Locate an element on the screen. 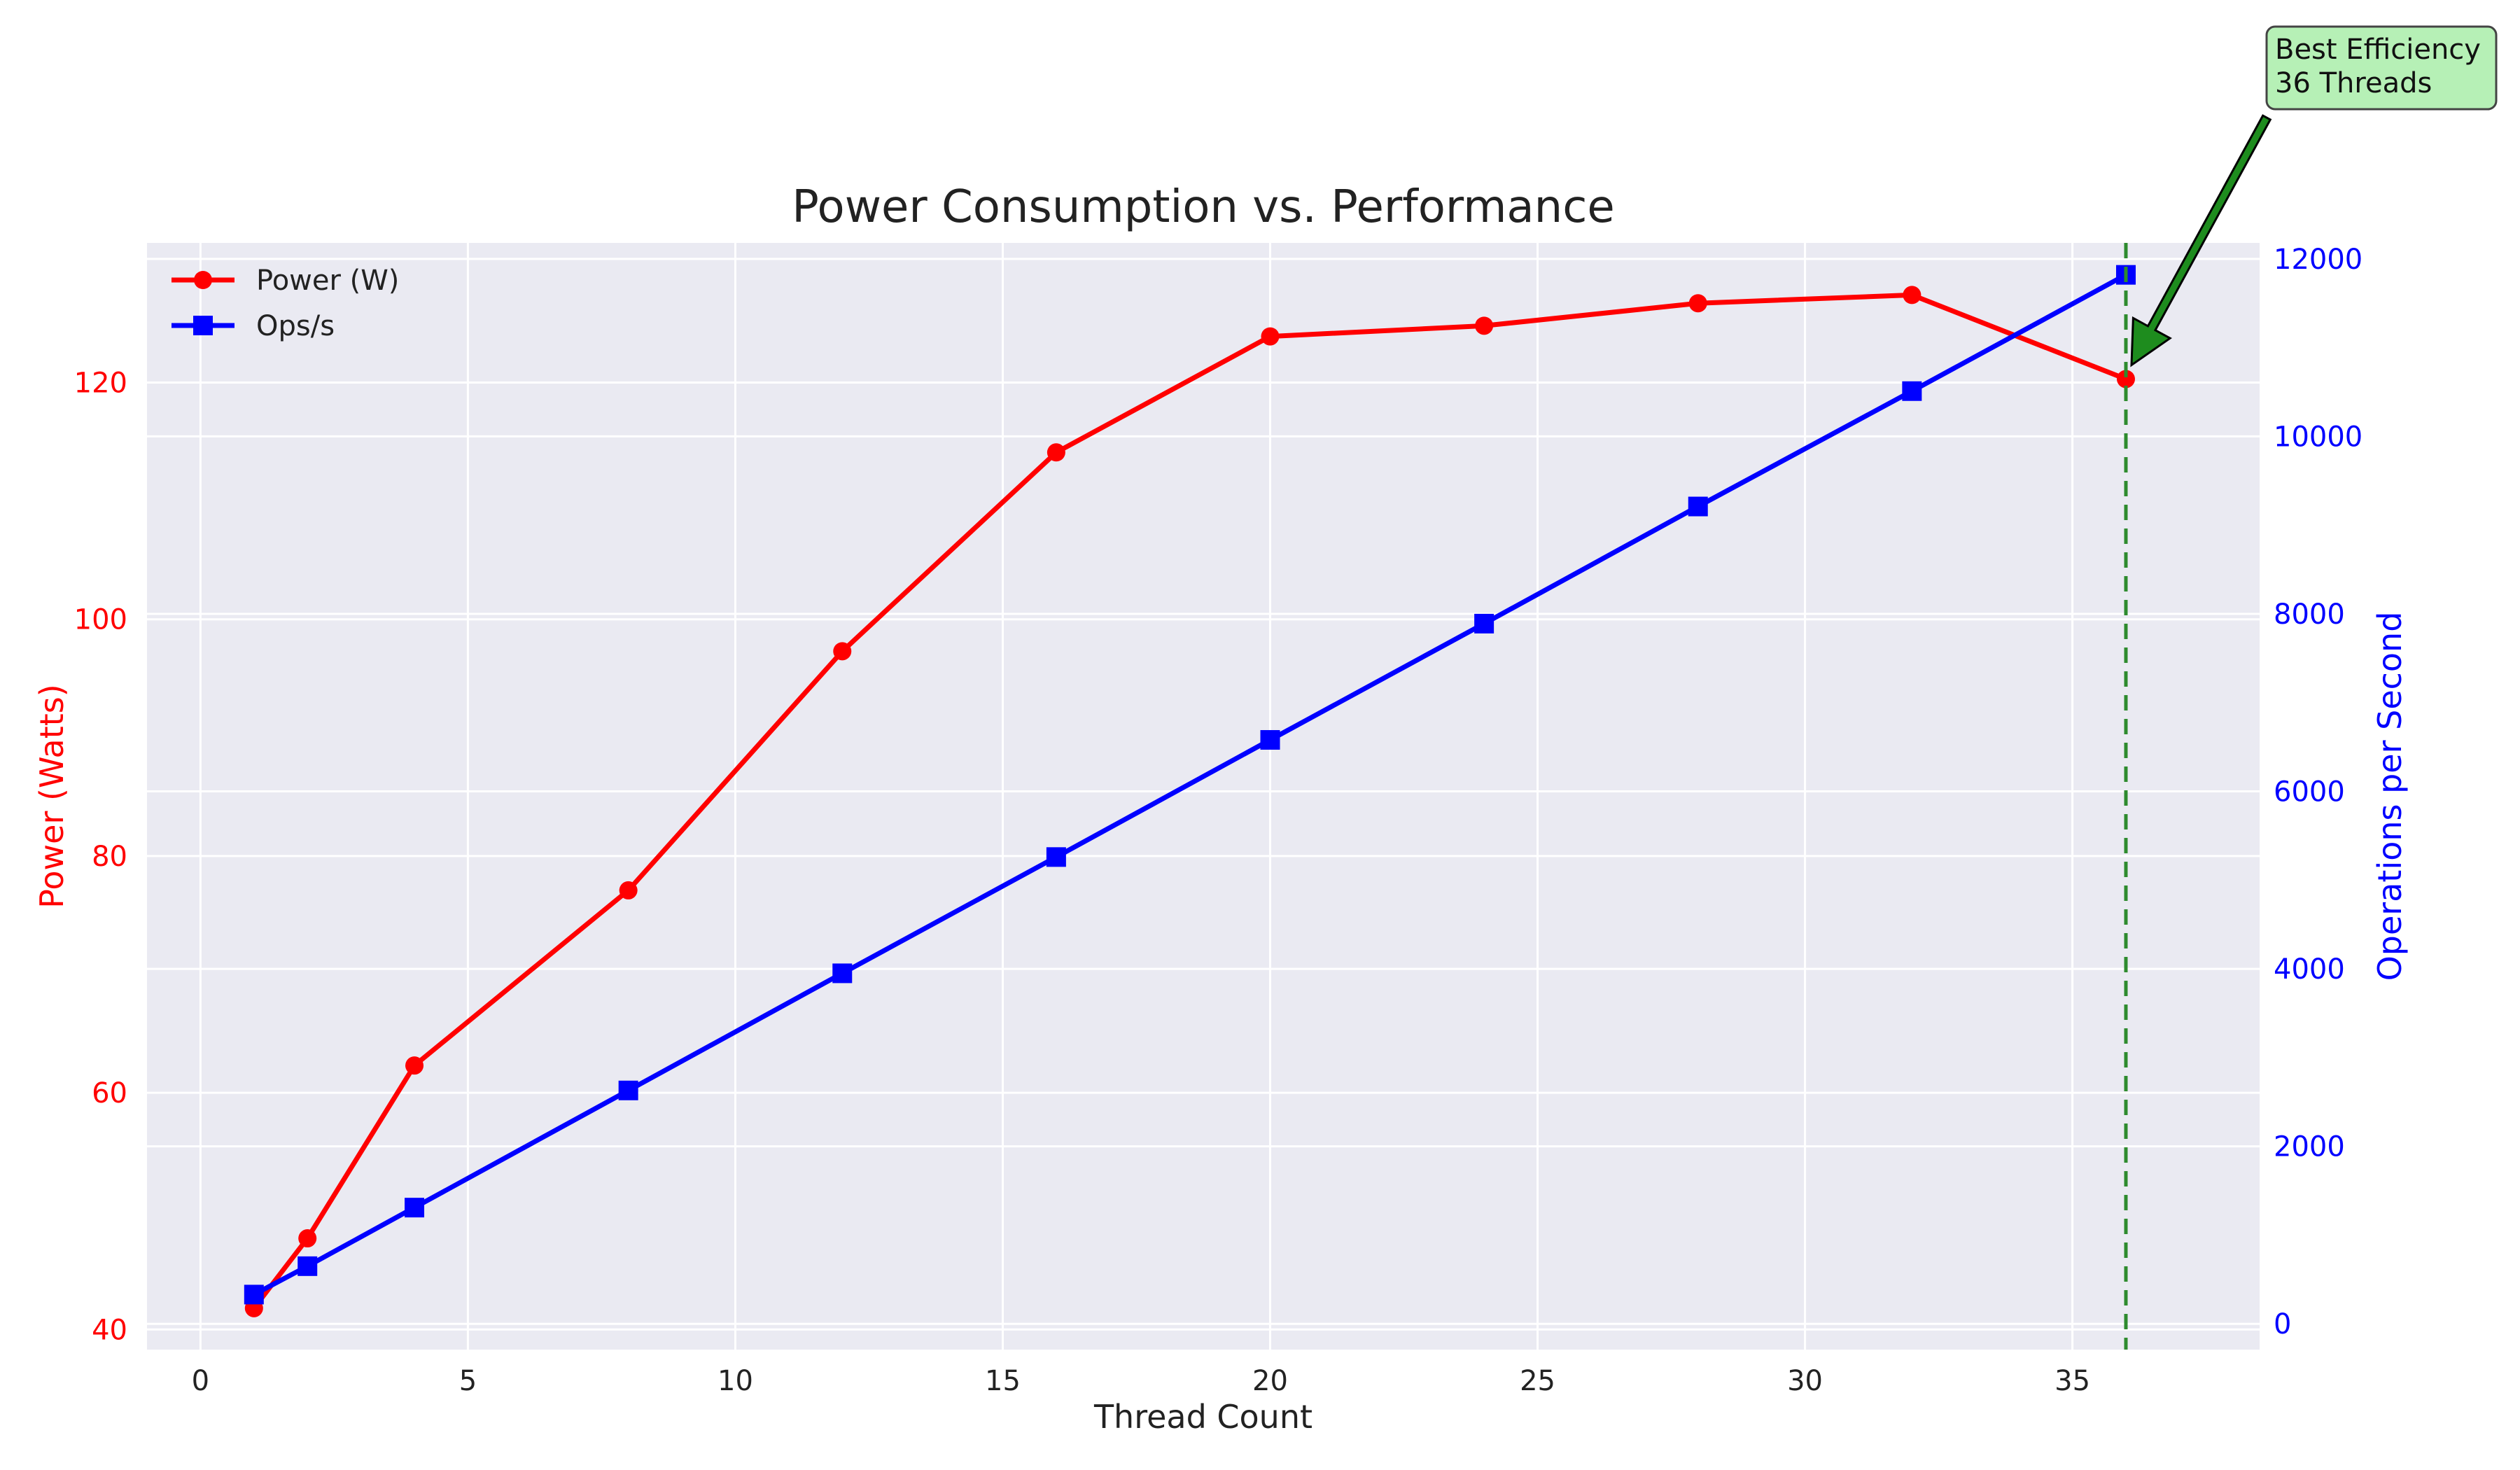 This screenshot has height=1470, width=2520. annotation-box is located at coordinates (2381, 68).